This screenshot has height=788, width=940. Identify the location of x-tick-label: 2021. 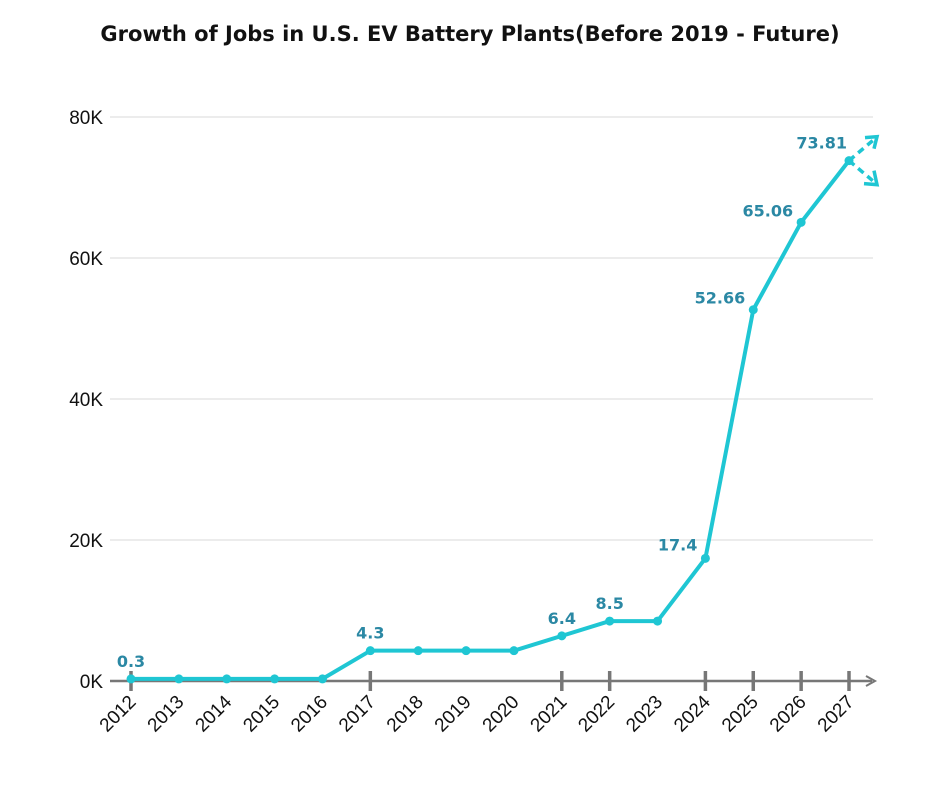
(549, 714).